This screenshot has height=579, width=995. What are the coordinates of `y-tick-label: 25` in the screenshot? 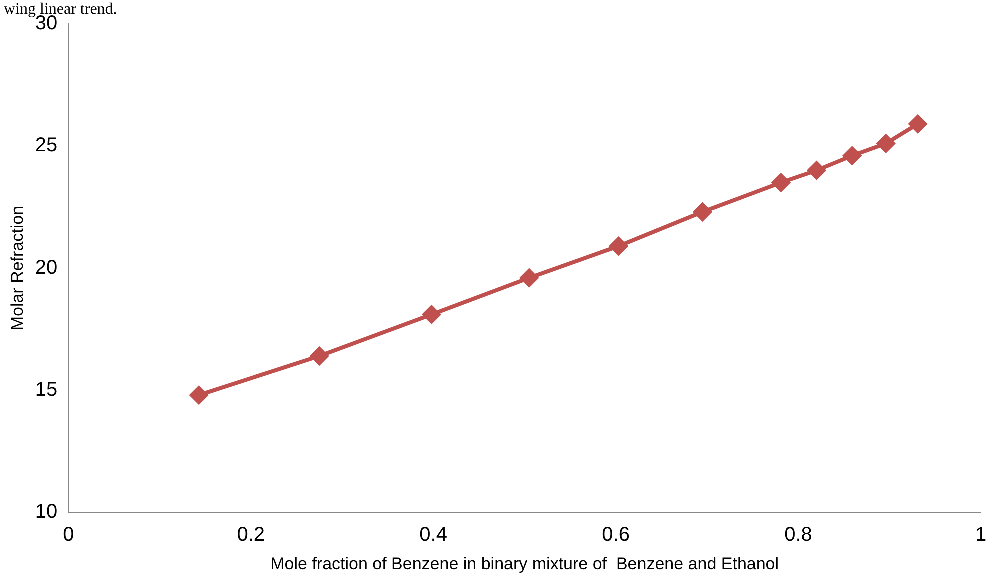 It's located at (46, 145).